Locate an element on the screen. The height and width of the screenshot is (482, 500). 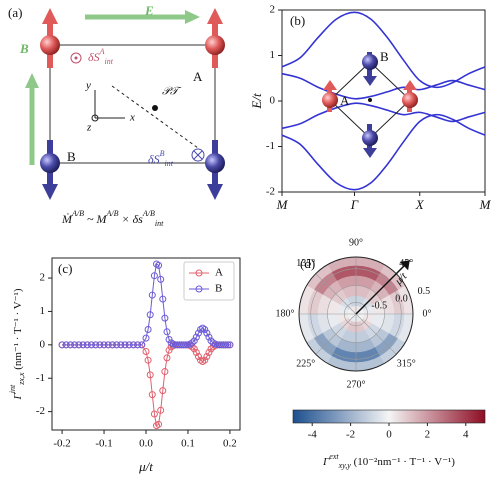
spin-b-label: δSBint is located at coordinates (161, 158).